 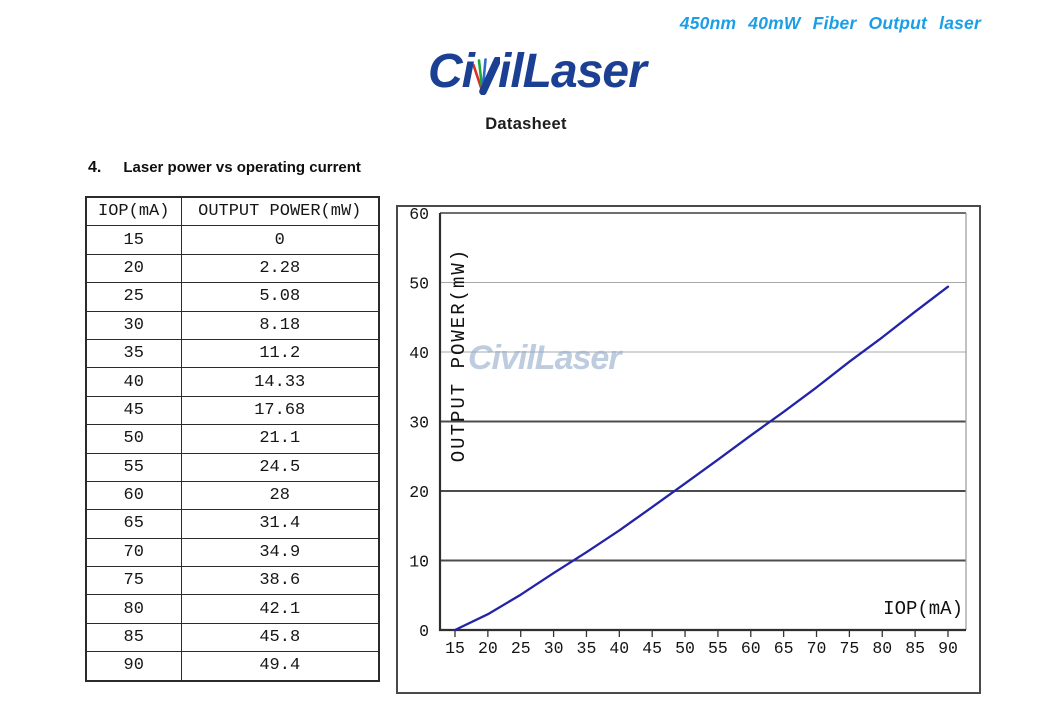 I want to click on y-tick-label: 60, so click(x=419, y=214).